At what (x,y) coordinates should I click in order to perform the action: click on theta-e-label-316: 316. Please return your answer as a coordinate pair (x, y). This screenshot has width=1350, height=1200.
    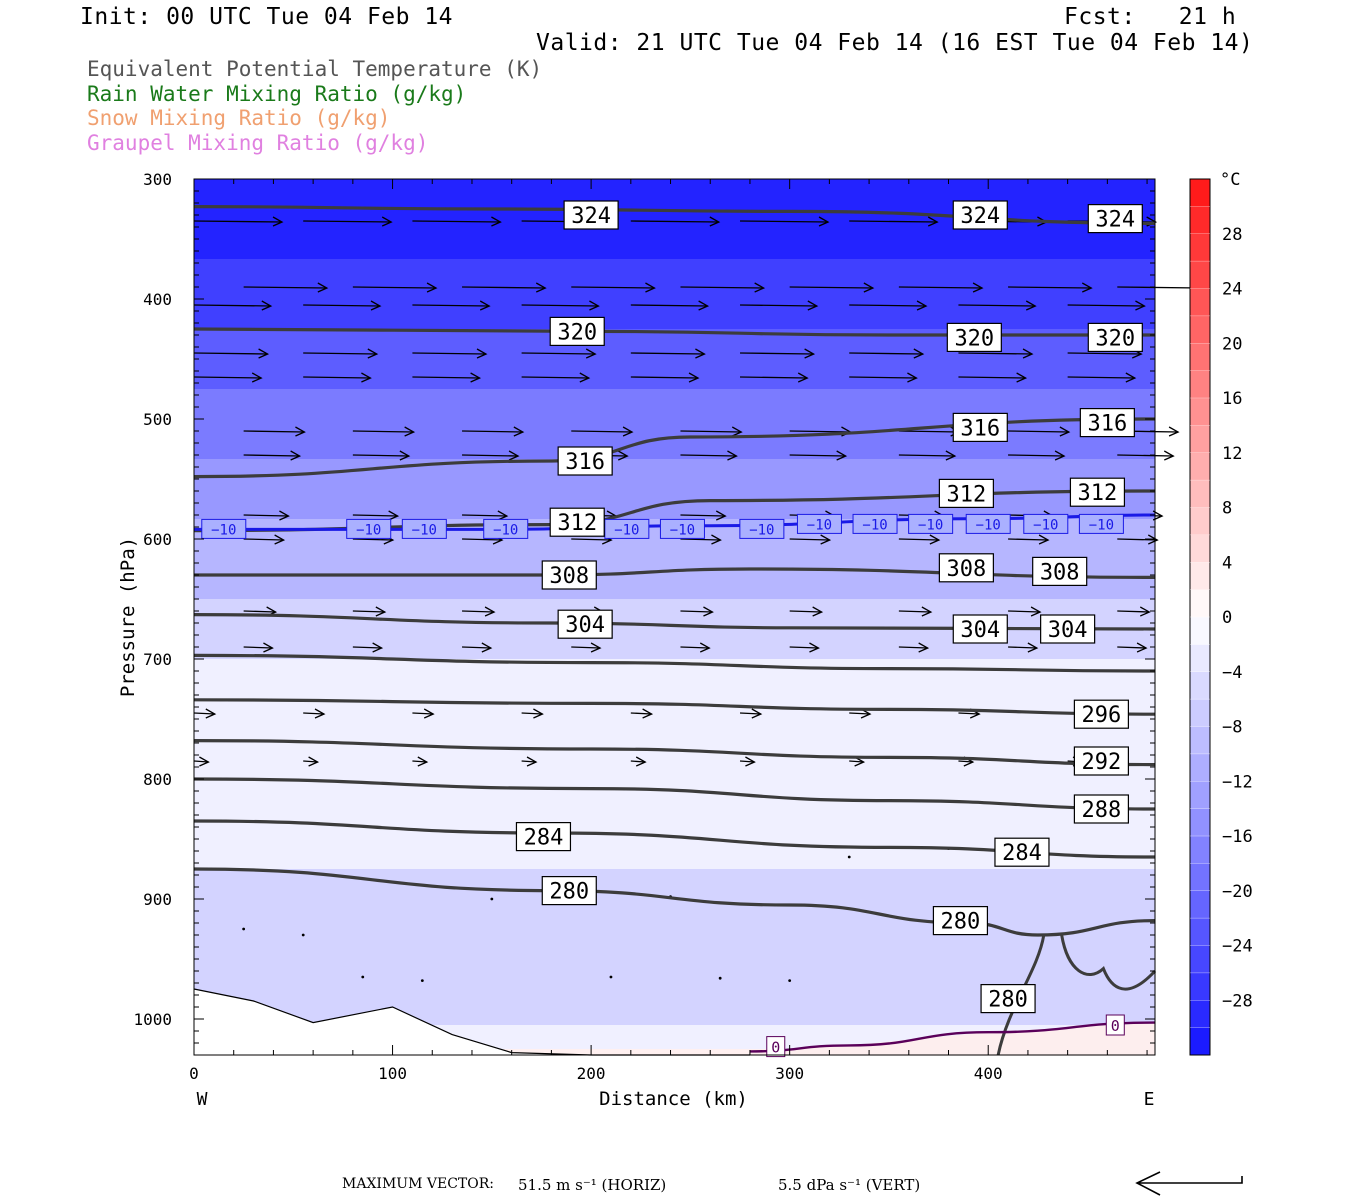
    Looking at the image, I should click on (980, 428).